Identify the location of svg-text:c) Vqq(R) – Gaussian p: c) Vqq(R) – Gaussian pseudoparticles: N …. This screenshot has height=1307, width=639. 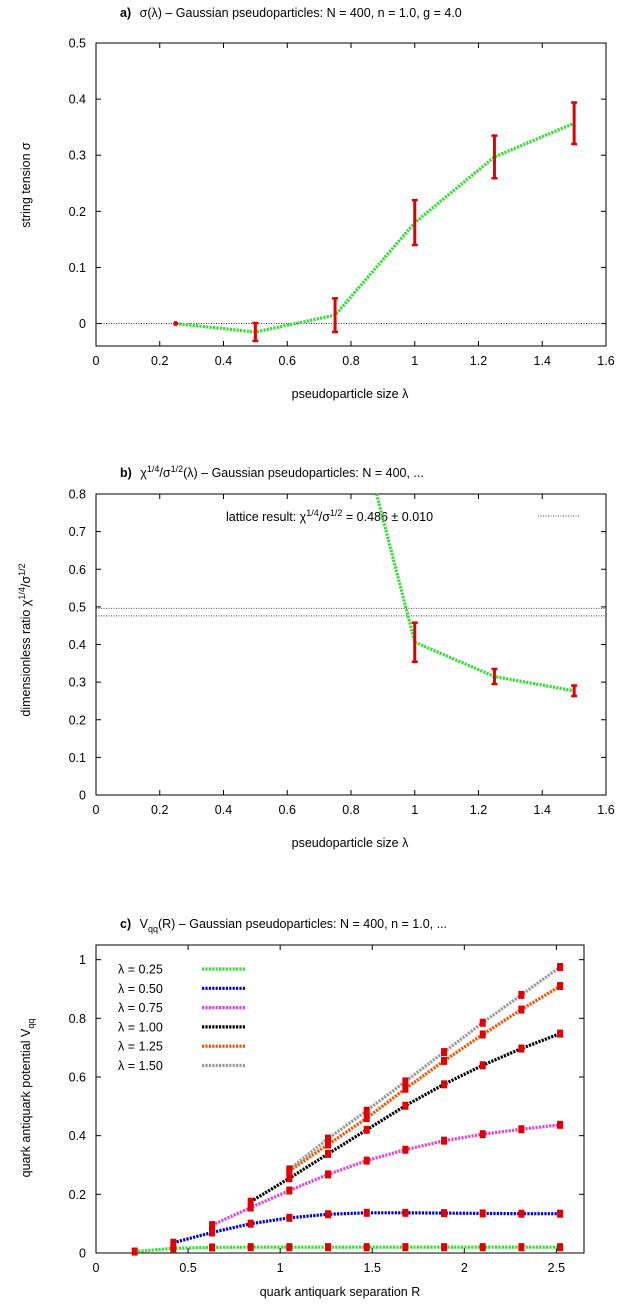
(283, 925).